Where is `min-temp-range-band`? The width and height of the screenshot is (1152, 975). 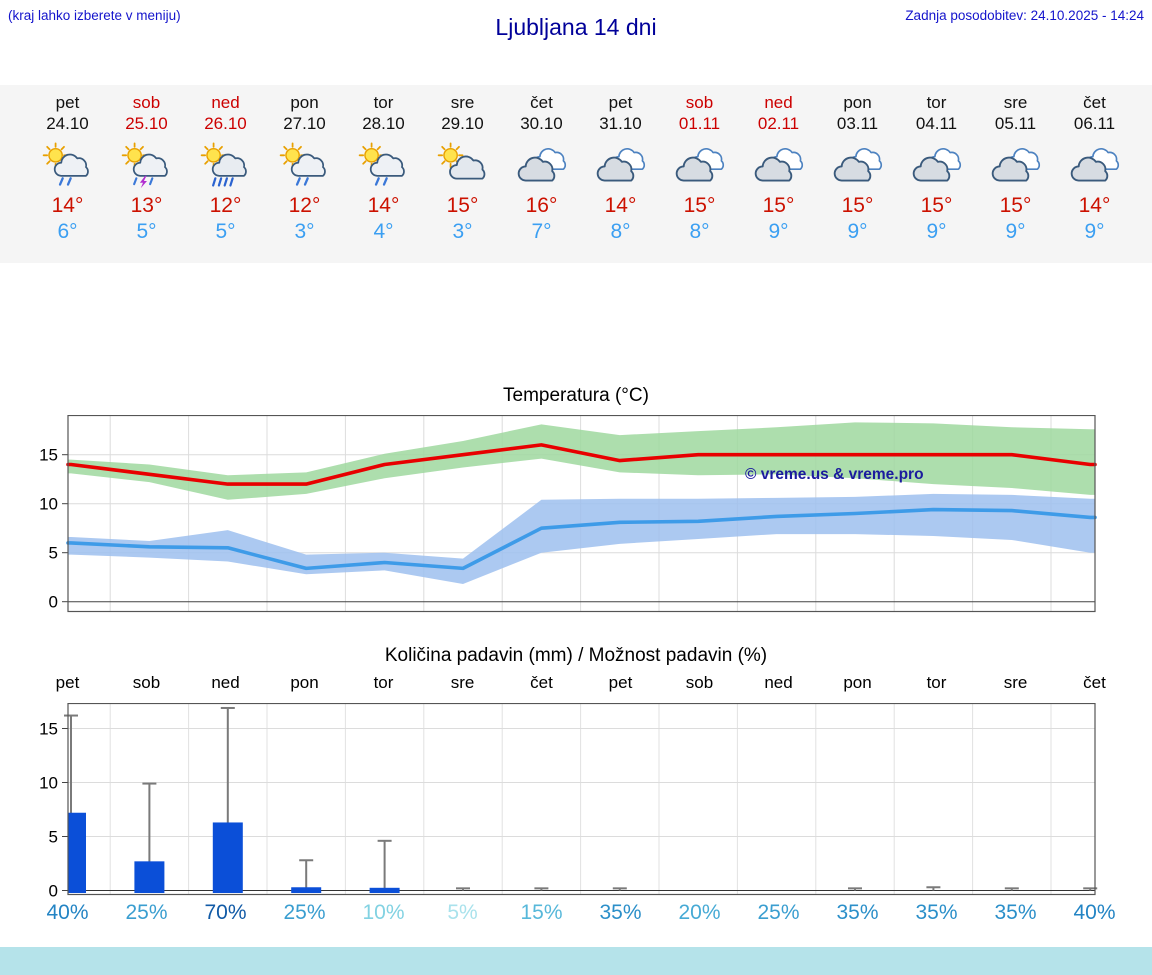 min-temp-range-band is located at coordinates (581, 539).